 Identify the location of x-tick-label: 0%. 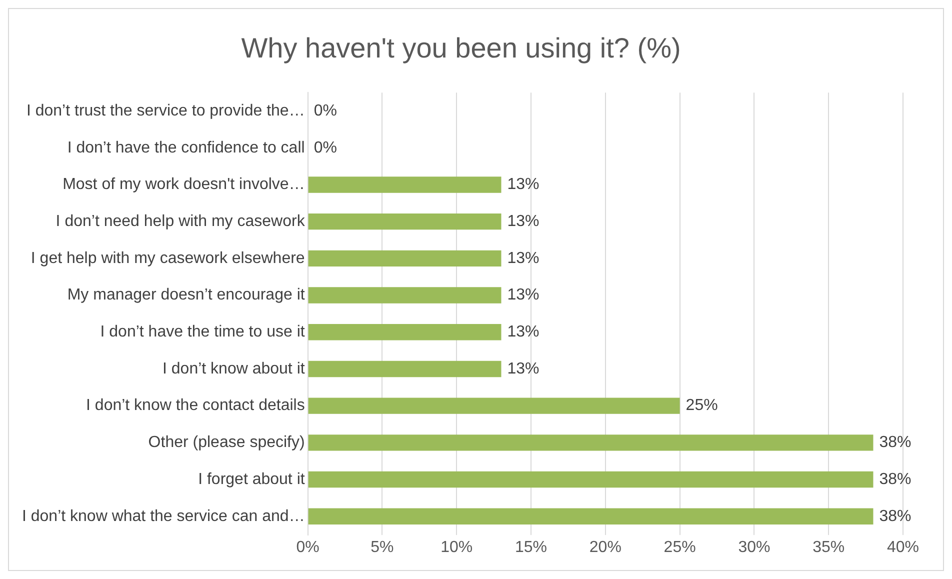
(308, 547).